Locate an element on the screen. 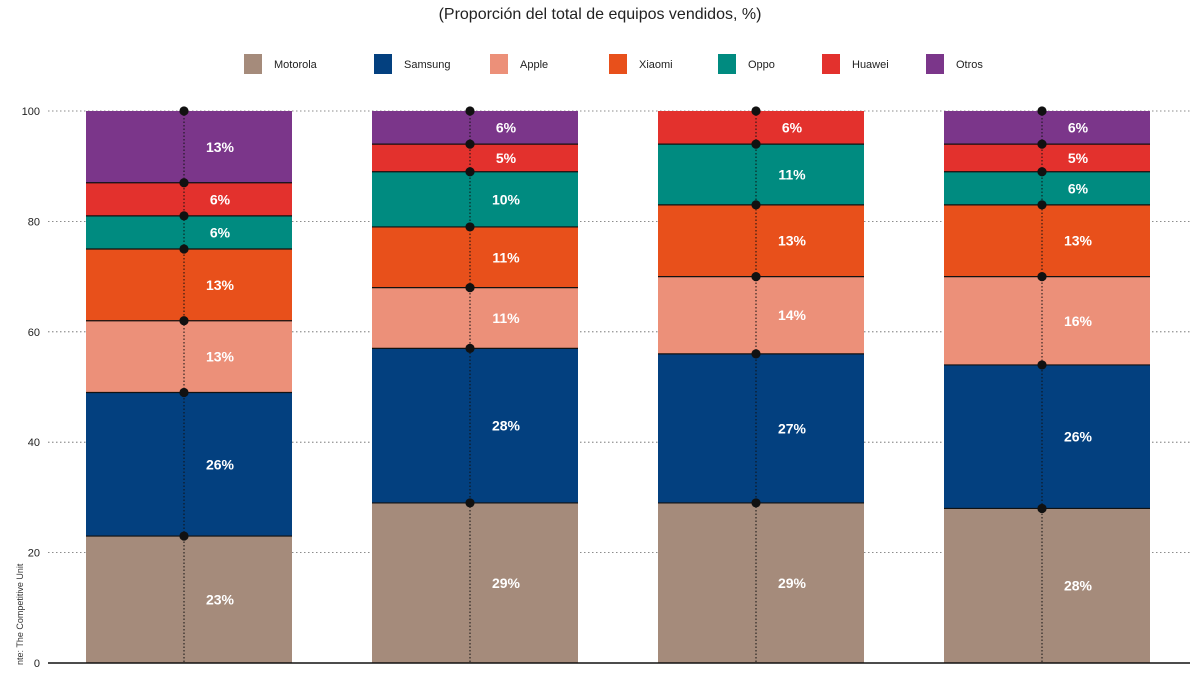 The width and height of the screenshot is (1200, 674). data-label-huawei-2: 5% is located at coordinates (506, 158).